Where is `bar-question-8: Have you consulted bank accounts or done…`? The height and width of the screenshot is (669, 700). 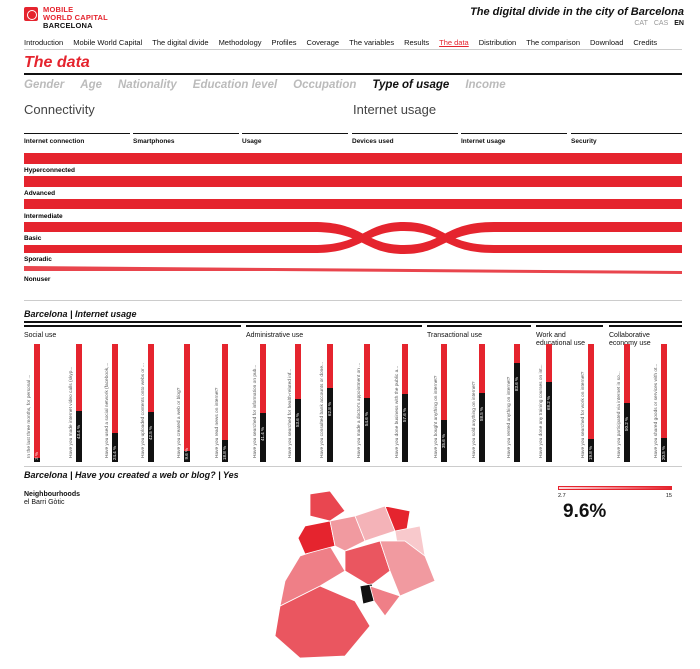
bar-question-8: Have you consulted bank accounts or done… is located at coordinates (322, 410).